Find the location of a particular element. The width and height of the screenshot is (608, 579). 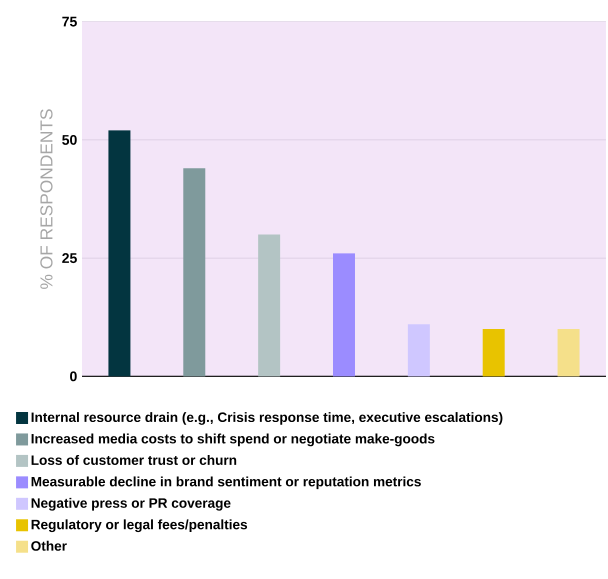

y-tick-label: 50 is located at coordinates (69, 139).